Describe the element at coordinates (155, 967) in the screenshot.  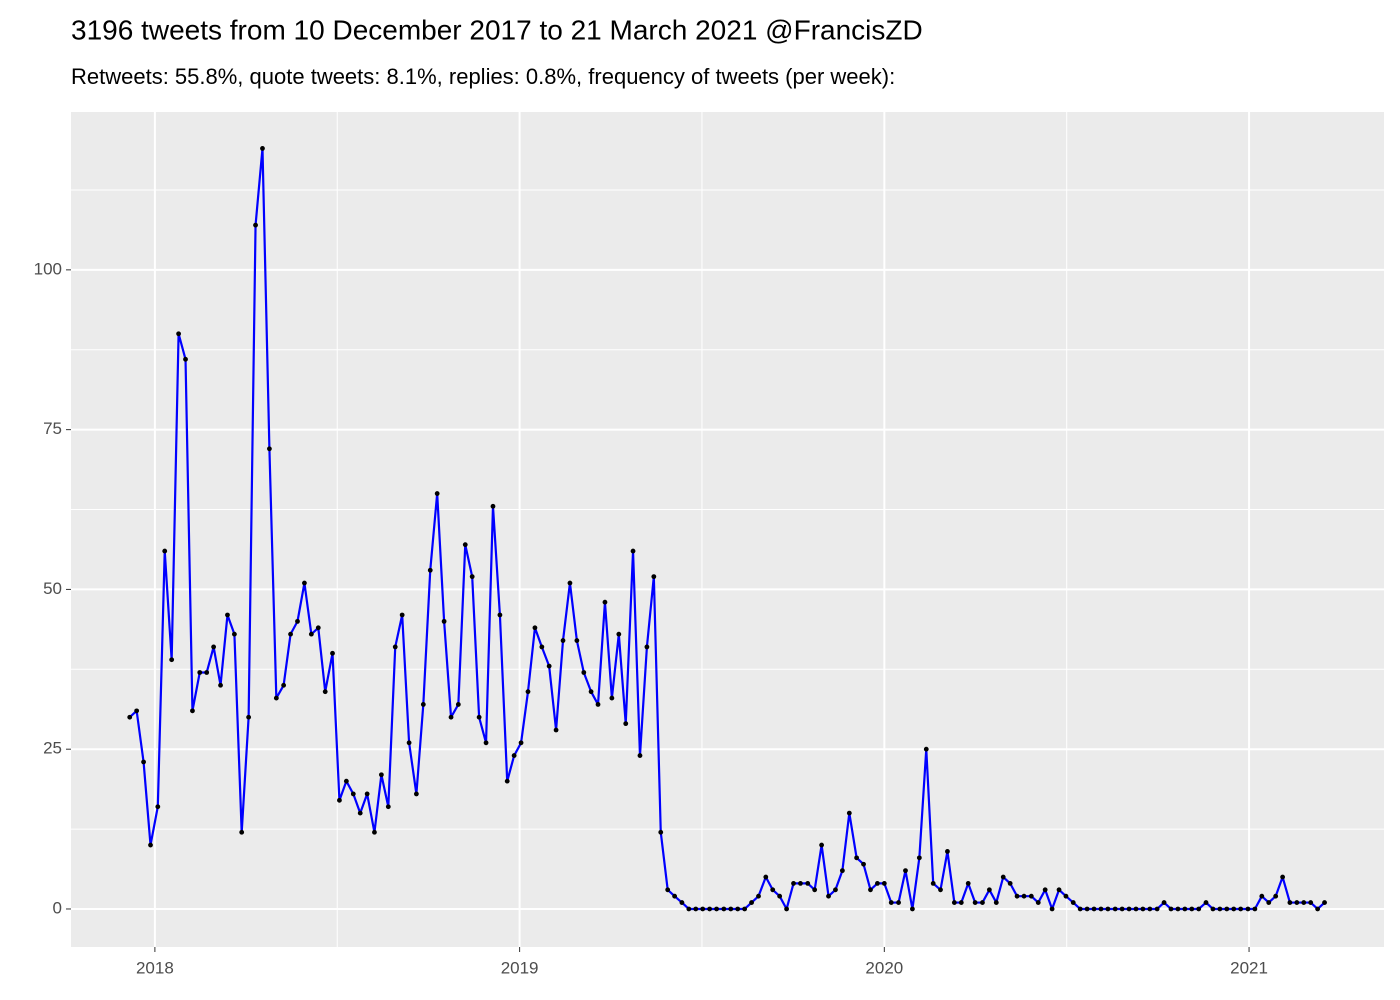
I see `x-tick-label: 2018` at that location.